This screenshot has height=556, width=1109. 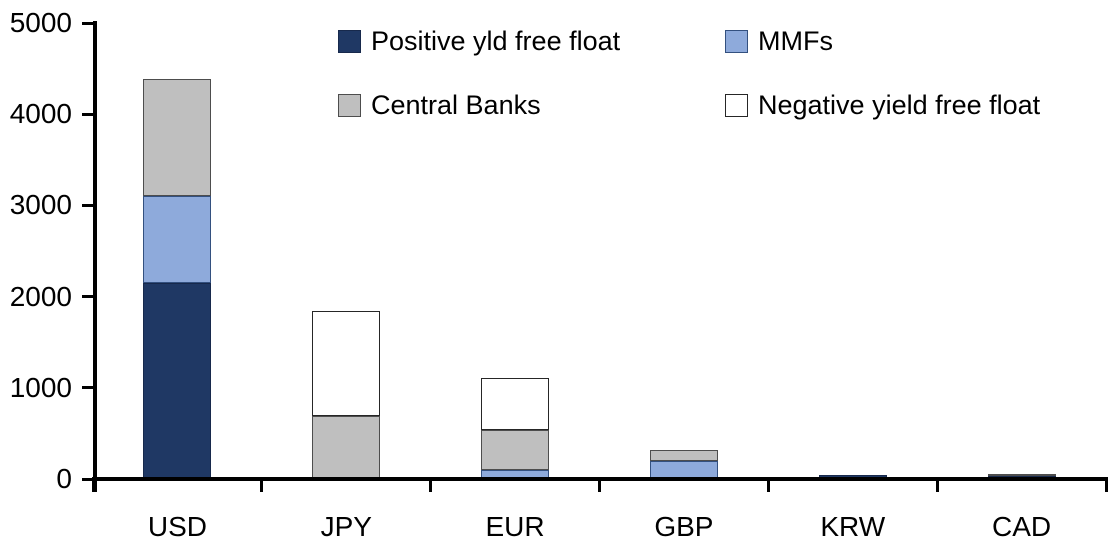 I want to click on bar-segment-eur-negative-yield-free-float, so click(x=515, y=403).